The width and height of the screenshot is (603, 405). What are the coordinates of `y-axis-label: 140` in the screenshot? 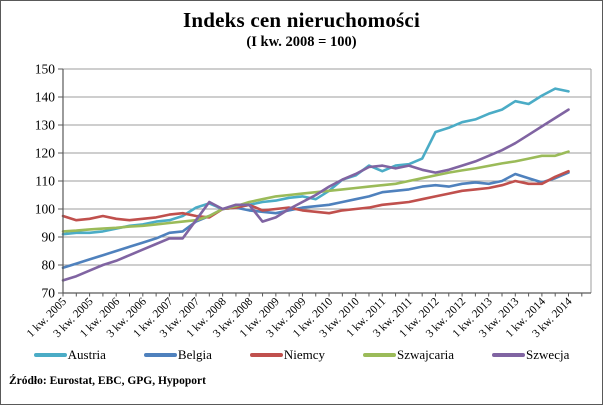 It's located at (45, 97).